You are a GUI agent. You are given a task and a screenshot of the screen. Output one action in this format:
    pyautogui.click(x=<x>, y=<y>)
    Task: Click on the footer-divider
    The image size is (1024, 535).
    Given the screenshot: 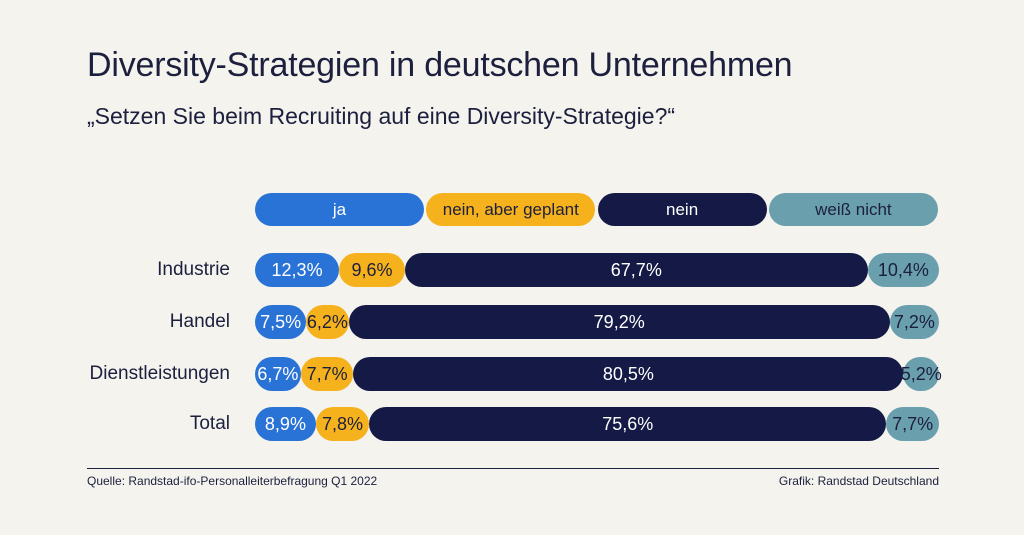 What is the action you would take?
    pyautogui.click(x=513, y=468)
    